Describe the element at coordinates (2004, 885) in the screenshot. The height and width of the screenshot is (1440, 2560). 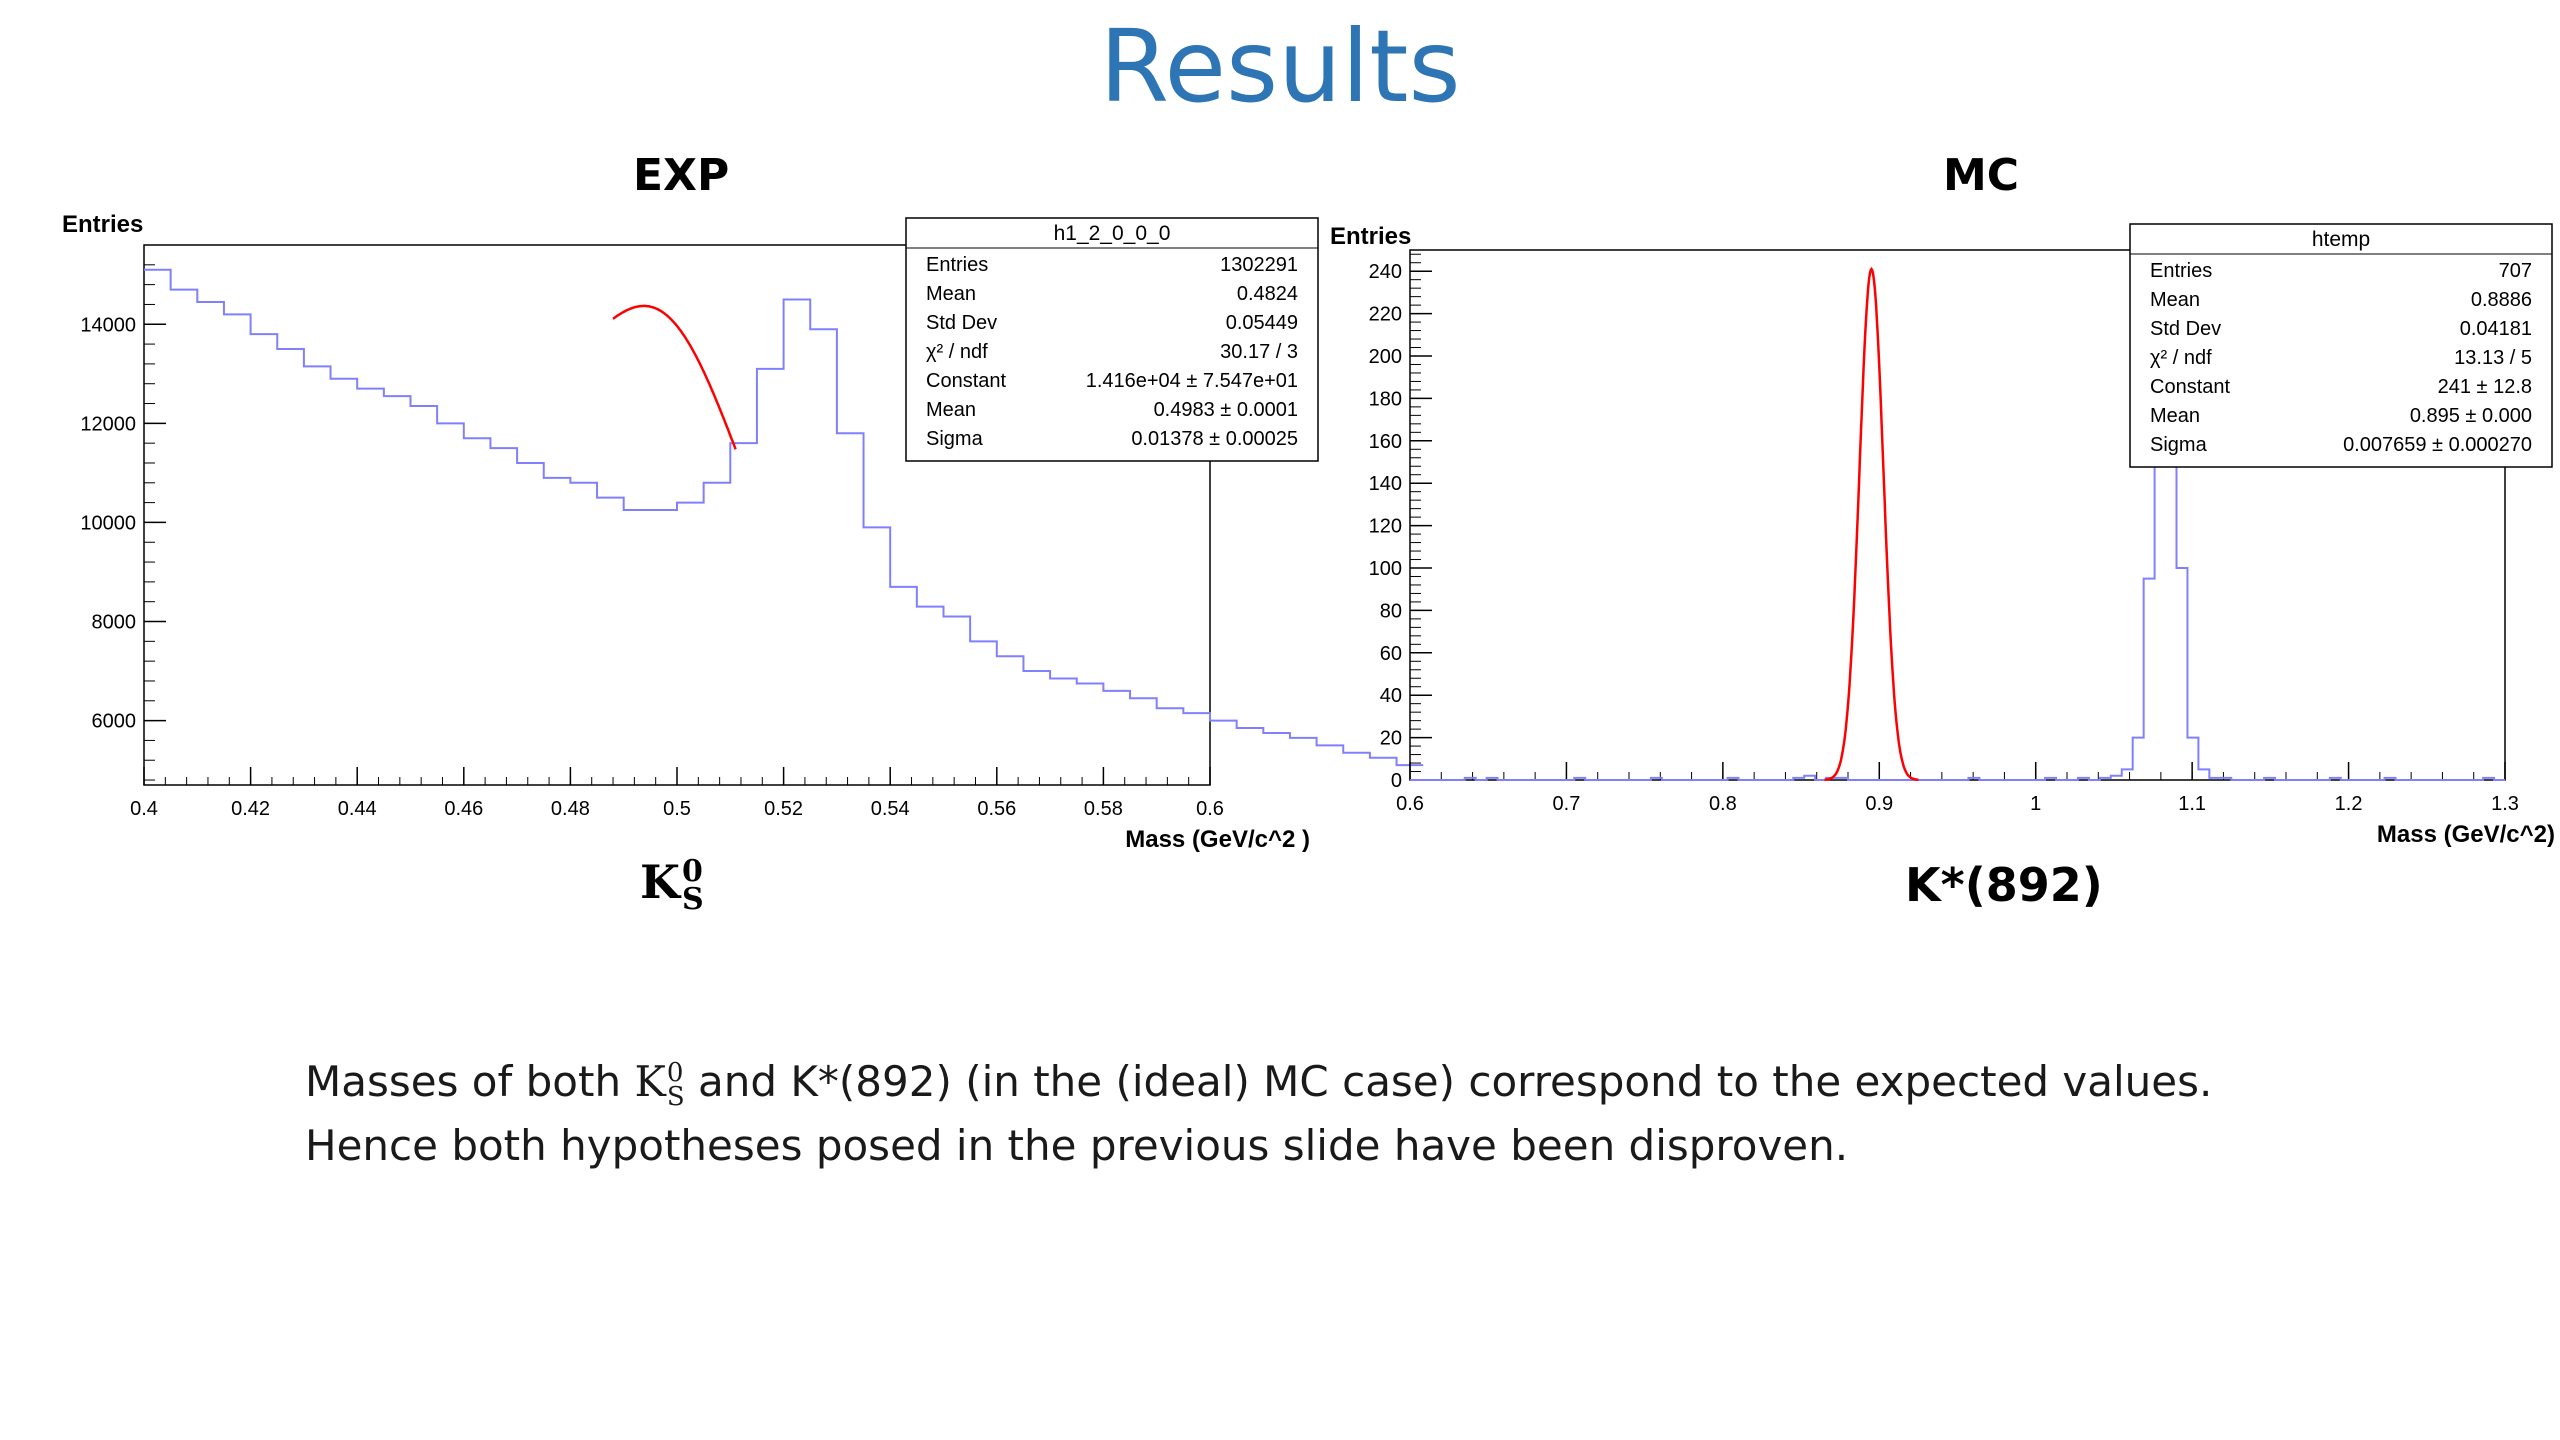
I see `kstar-label: K*(892)` at that location.